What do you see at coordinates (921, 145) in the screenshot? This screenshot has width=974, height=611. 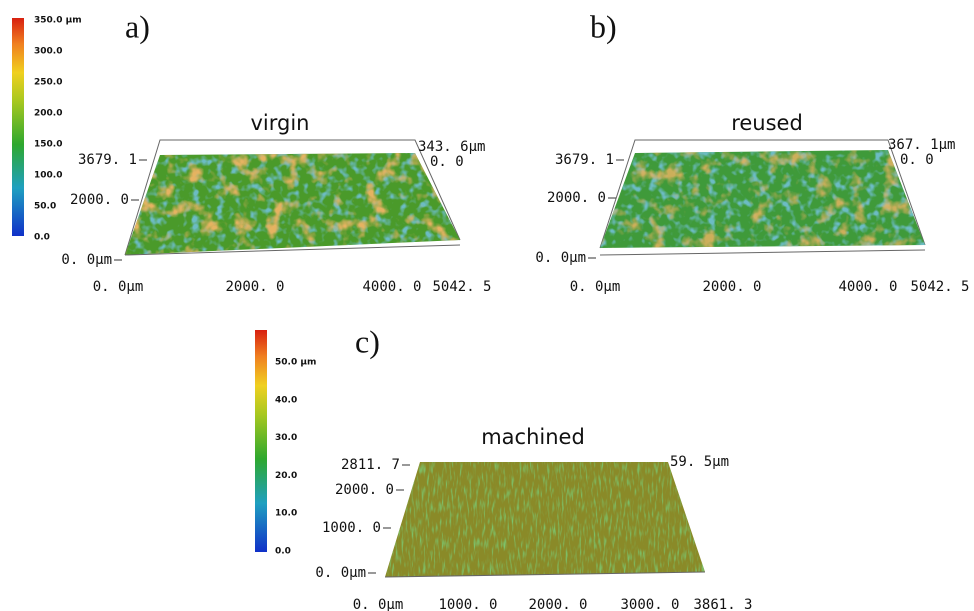 I see `z-tick-label: 367. 1µm` at bounding box center [921, 145].